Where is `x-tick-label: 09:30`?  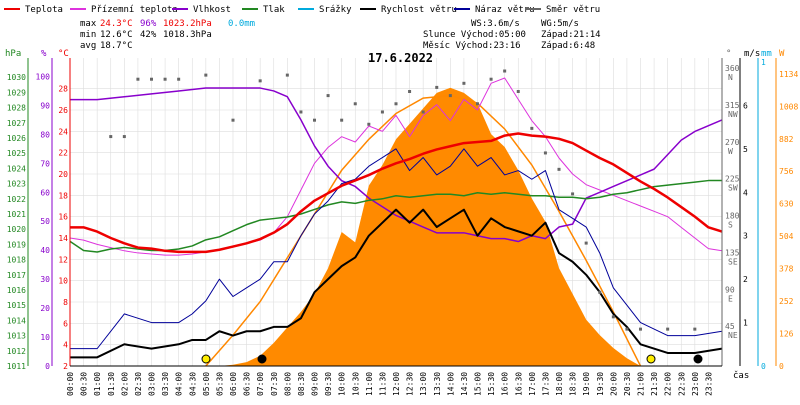 x-tick-label: 09:30 is located at coordinates (328, 384).